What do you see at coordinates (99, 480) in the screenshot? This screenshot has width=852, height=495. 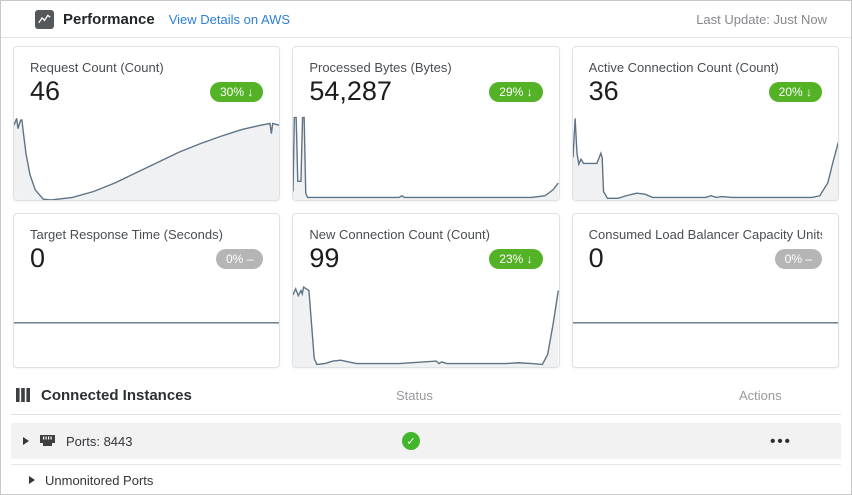 I see `unmonitored-ports-label: Unmonitored Ports` at bounding box center [99, 480].